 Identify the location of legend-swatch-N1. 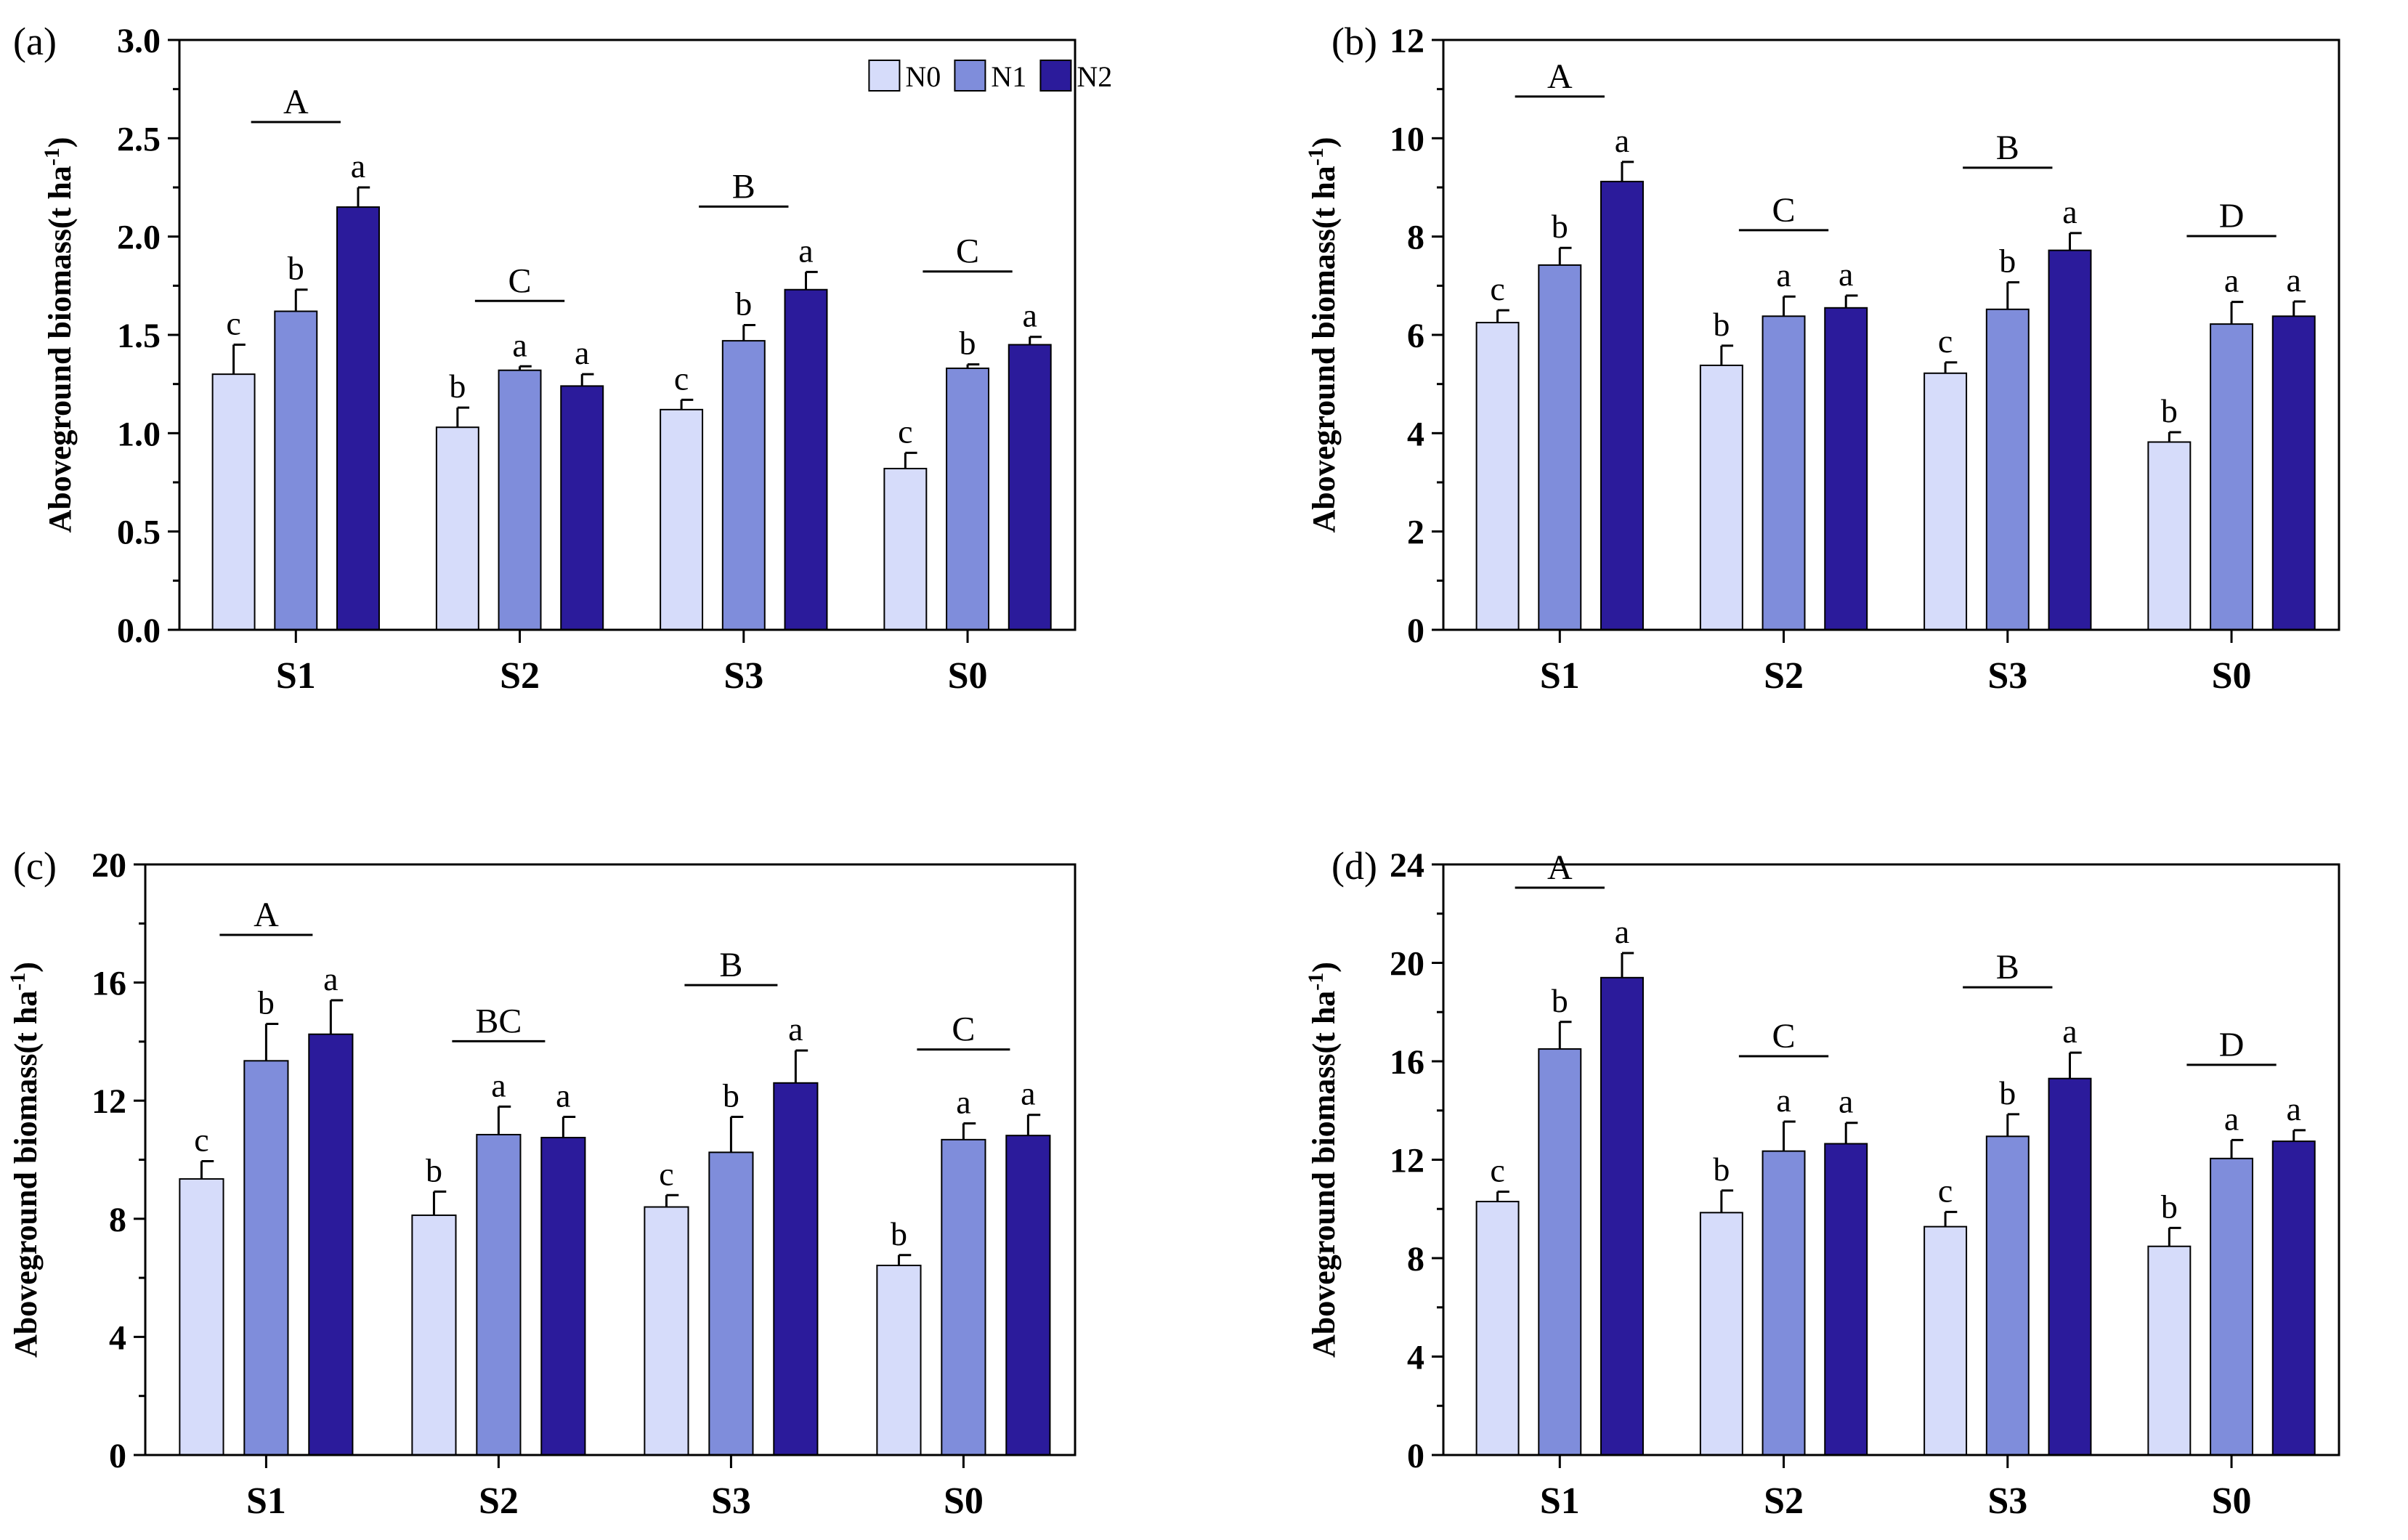
(970, 76).